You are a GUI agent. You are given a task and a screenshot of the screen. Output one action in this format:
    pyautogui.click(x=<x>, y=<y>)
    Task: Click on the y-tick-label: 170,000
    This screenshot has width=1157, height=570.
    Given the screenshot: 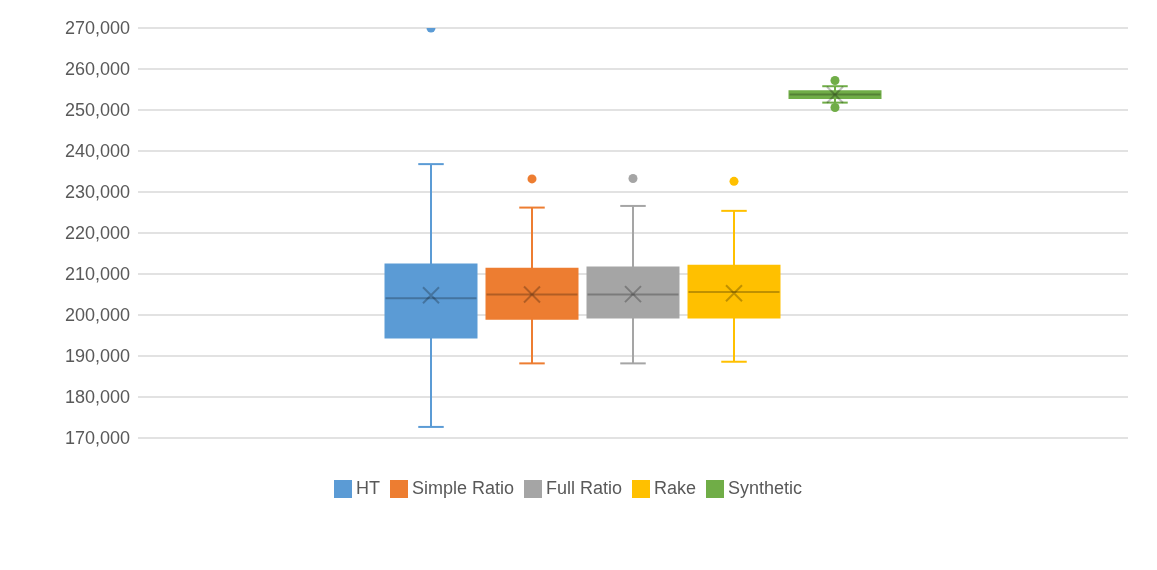 What is the action you would take?
    pyautogui.click(x=97, y=438)
    